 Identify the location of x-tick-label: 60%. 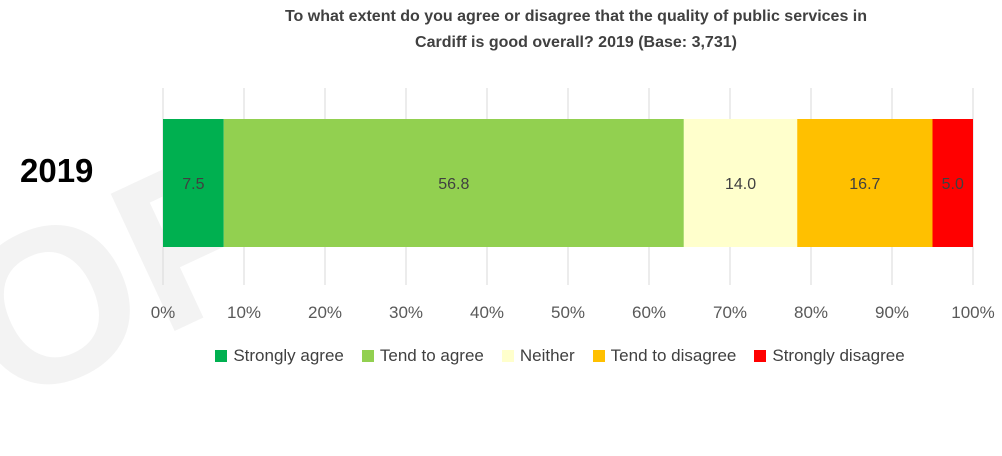
(649, 312).